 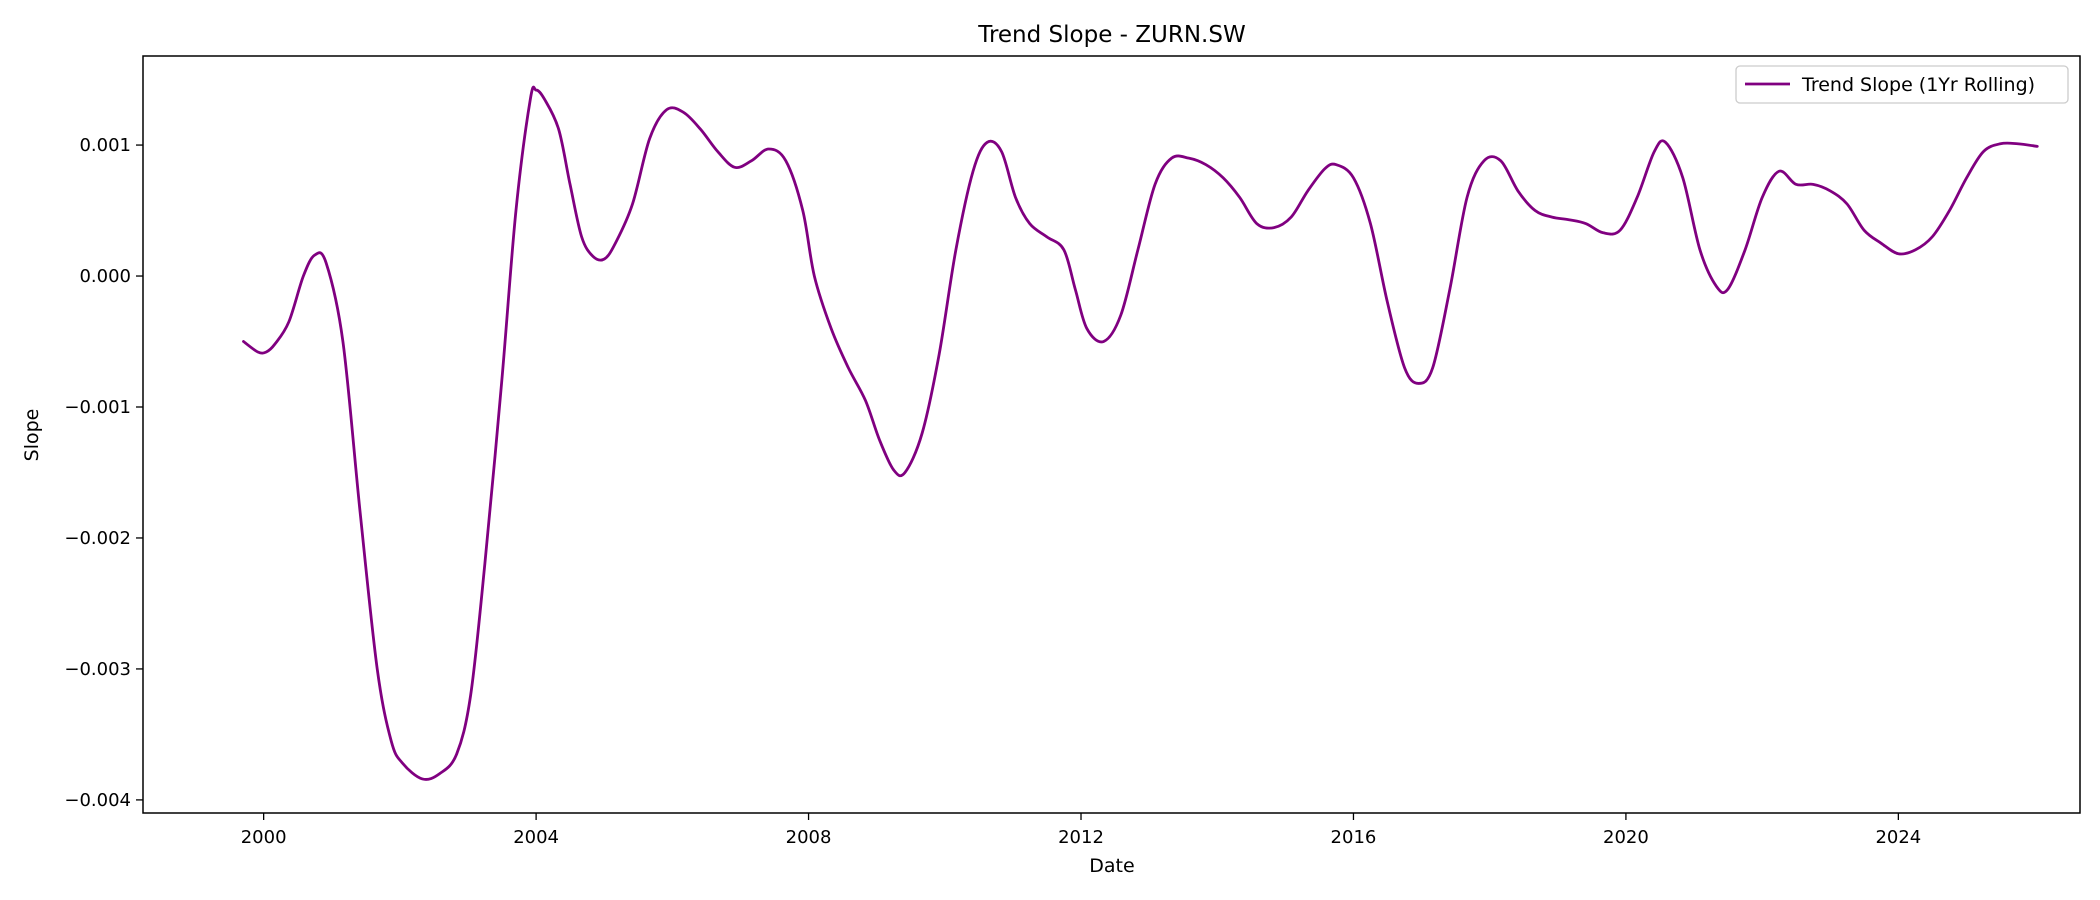 What do you see at coordinates (97, 407) in the screenshot?
I see `y-tick-label: −0.001` at bounding box center [97, 407].